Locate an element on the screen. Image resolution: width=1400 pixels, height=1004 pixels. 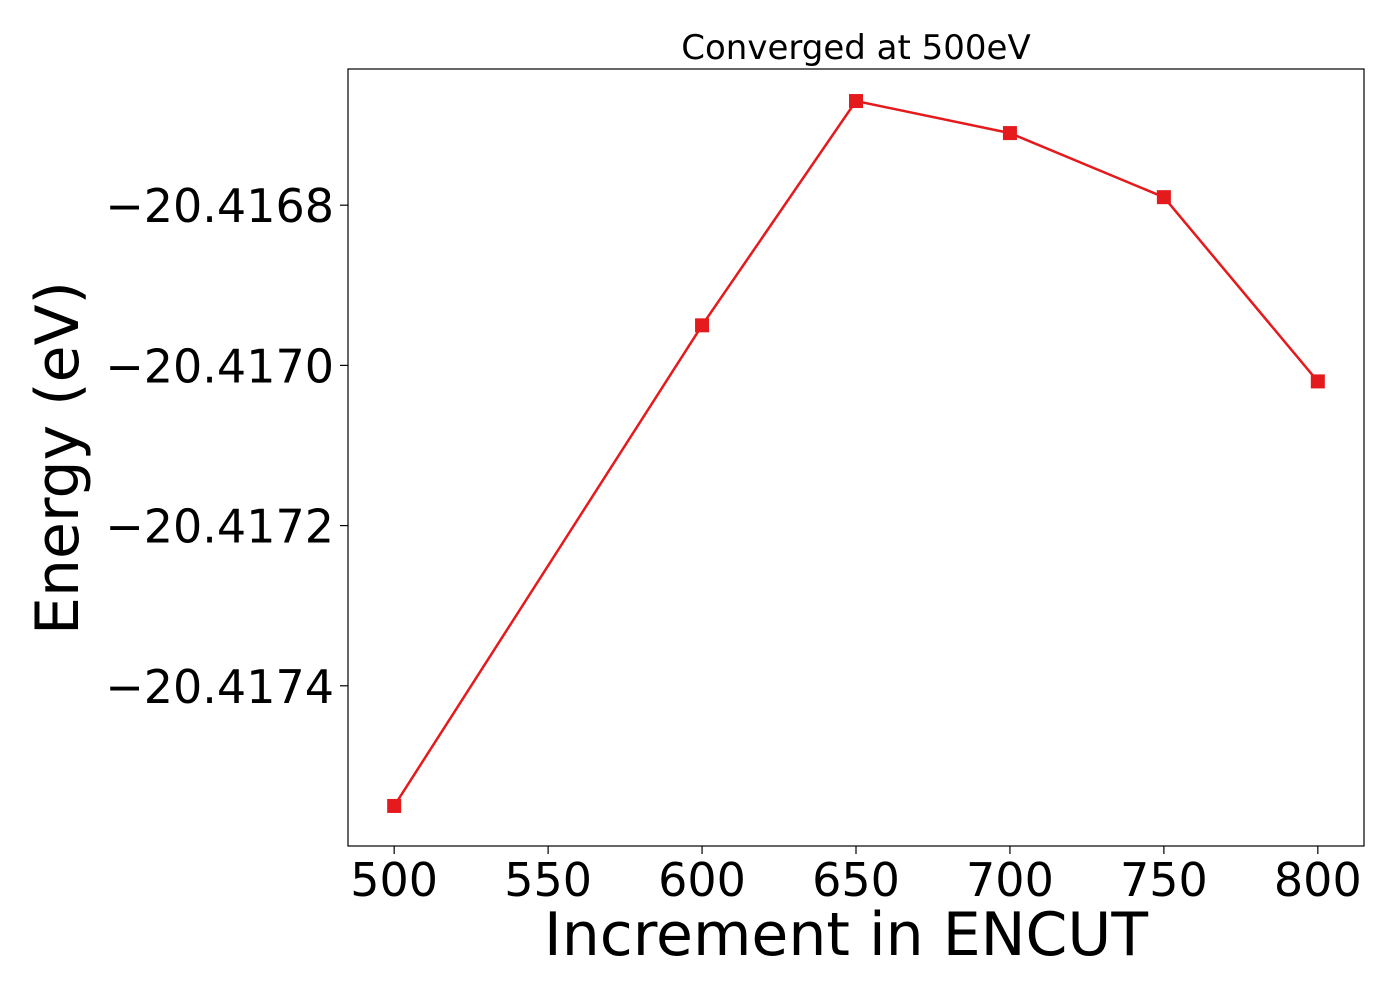
x-tick-label: 600 is located at coordinates (702, 880).